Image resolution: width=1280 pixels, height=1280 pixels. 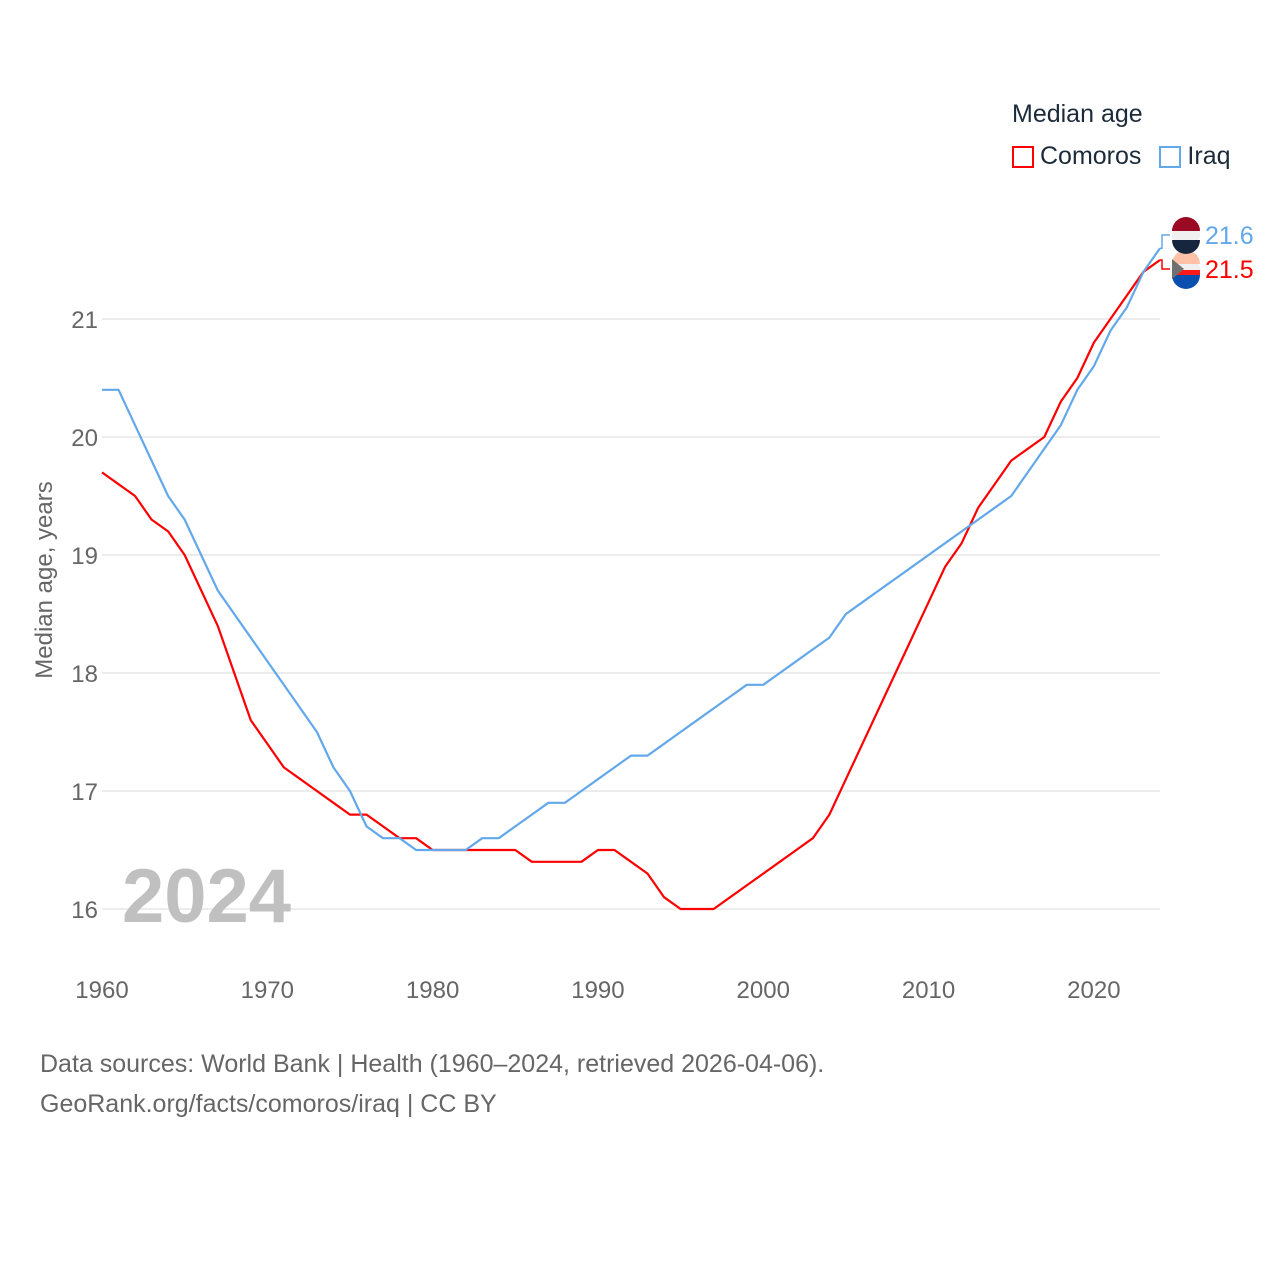 What do you see at coordinates (597, 990) in the screenshot?
I see `x-tick-label: 1990` at bounding box center [597, 990].